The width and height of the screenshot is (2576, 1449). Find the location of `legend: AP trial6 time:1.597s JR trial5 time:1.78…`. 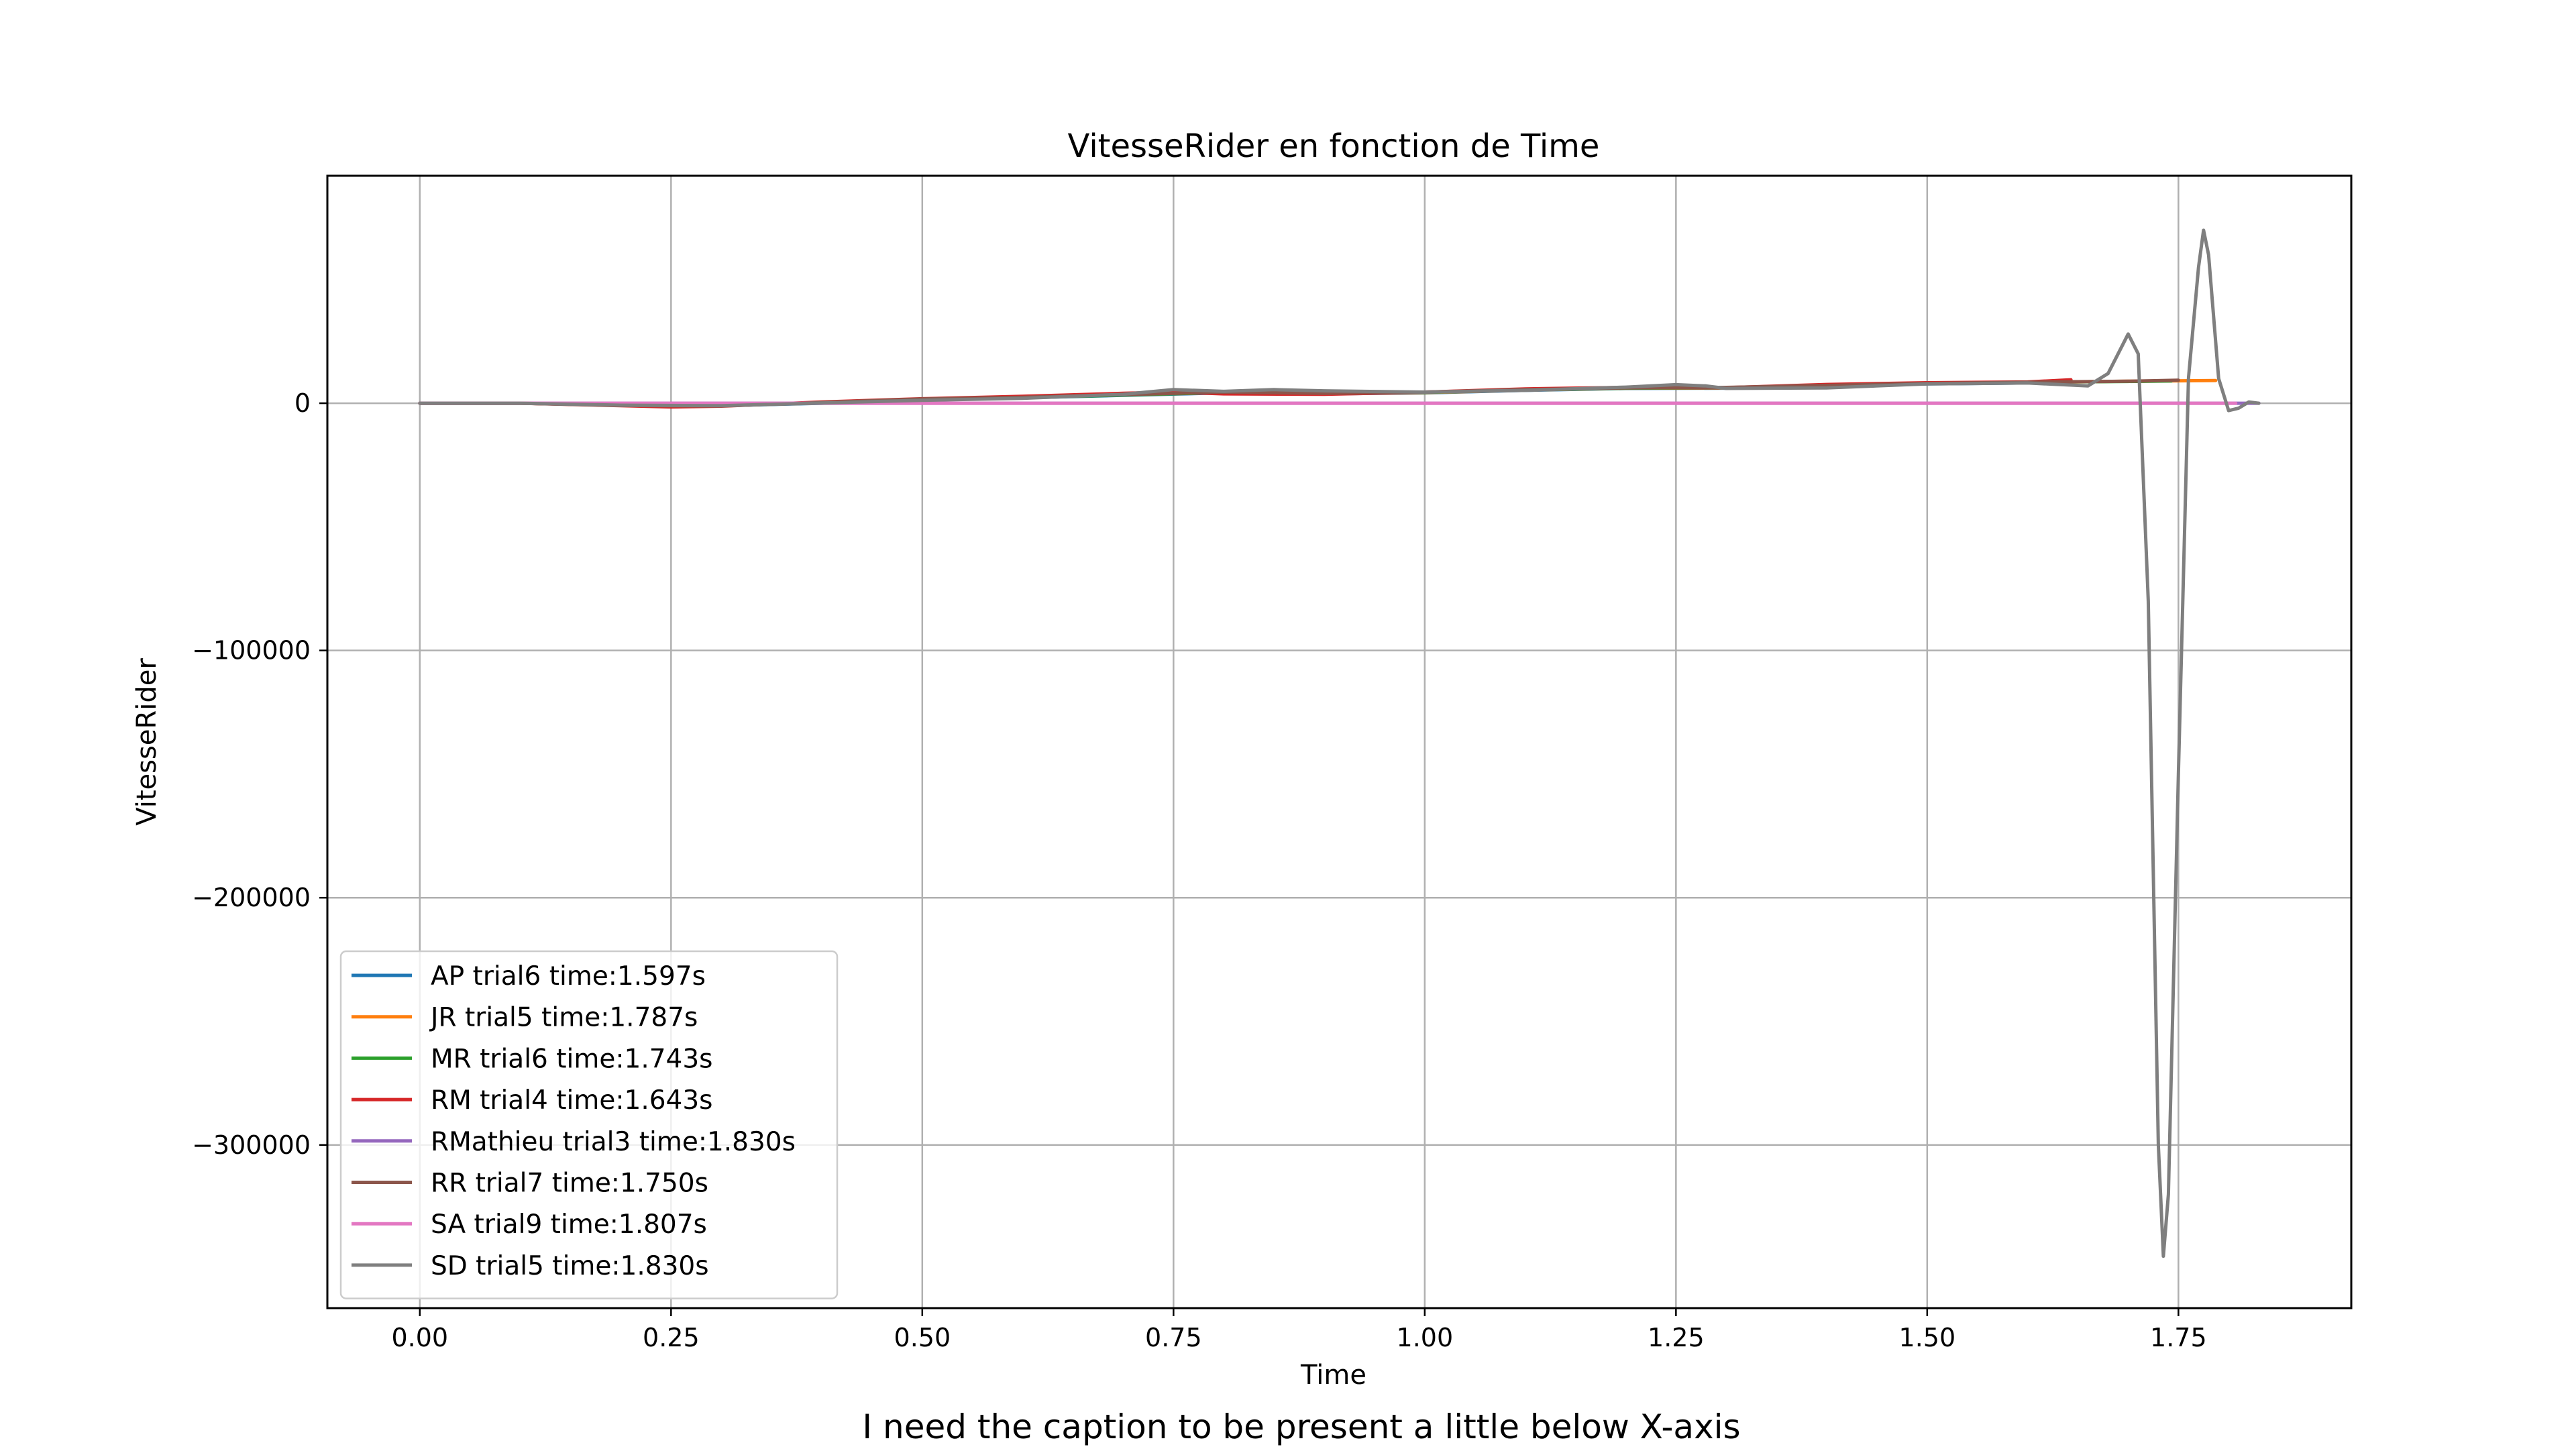

legend: AP trial6 time:1.597s JR trial5 time:1.78… is located at coordinates (589, 1124).